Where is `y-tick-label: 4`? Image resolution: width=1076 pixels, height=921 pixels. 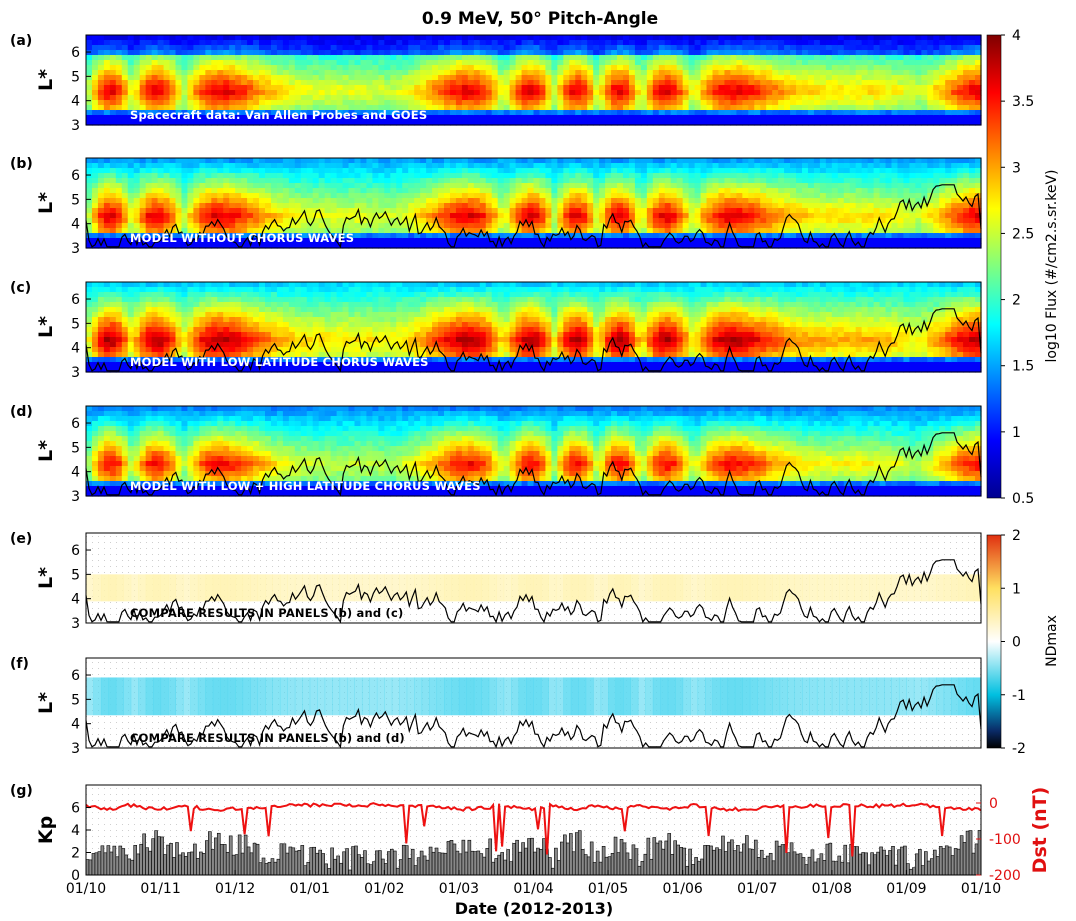
y-tick-label: 4 is located at coordinates (75, 102).